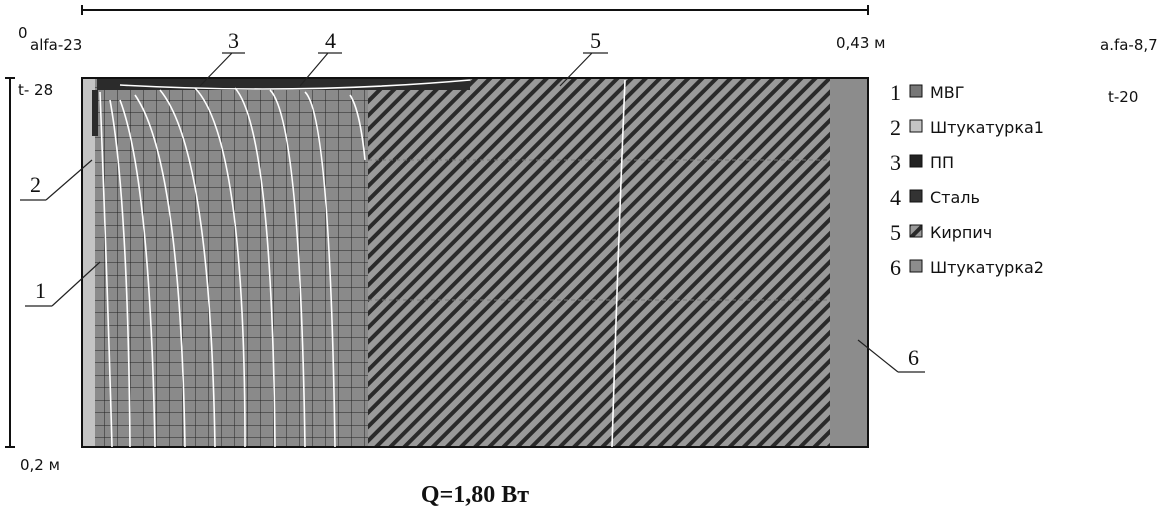 This screenshot has width=1174, height=517. Describe the element at coordinates (330, 40) in the screenshot. I see `callout: 4` at that location.